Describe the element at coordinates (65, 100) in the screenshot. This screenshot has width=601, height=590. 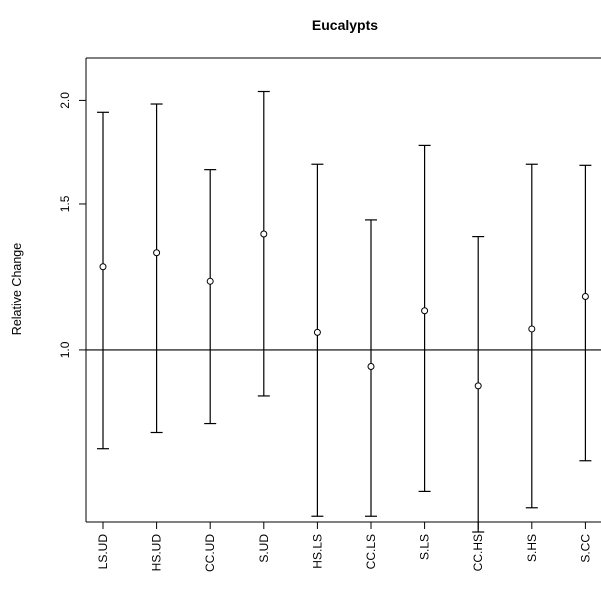
I see `y-tick-label: 2.0` at that location.